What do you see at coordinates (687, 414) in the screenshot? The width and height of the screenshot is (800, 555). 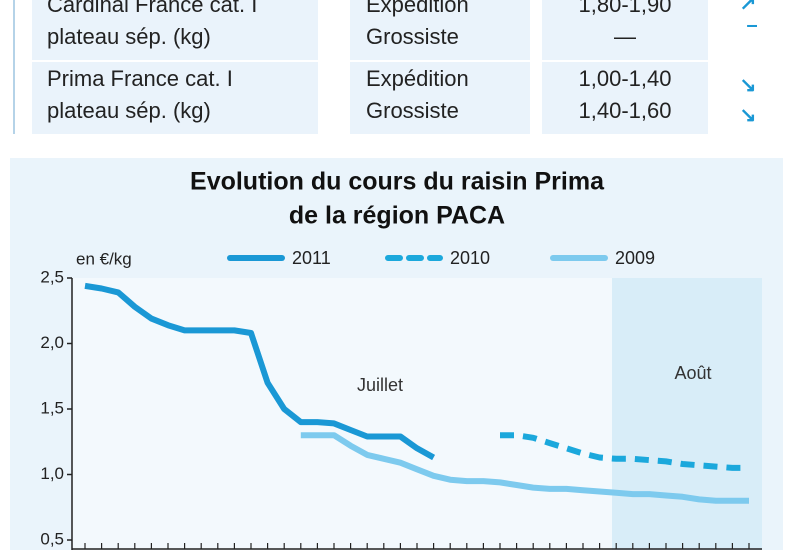 I see `month-band` at bounding box center [687, 414].